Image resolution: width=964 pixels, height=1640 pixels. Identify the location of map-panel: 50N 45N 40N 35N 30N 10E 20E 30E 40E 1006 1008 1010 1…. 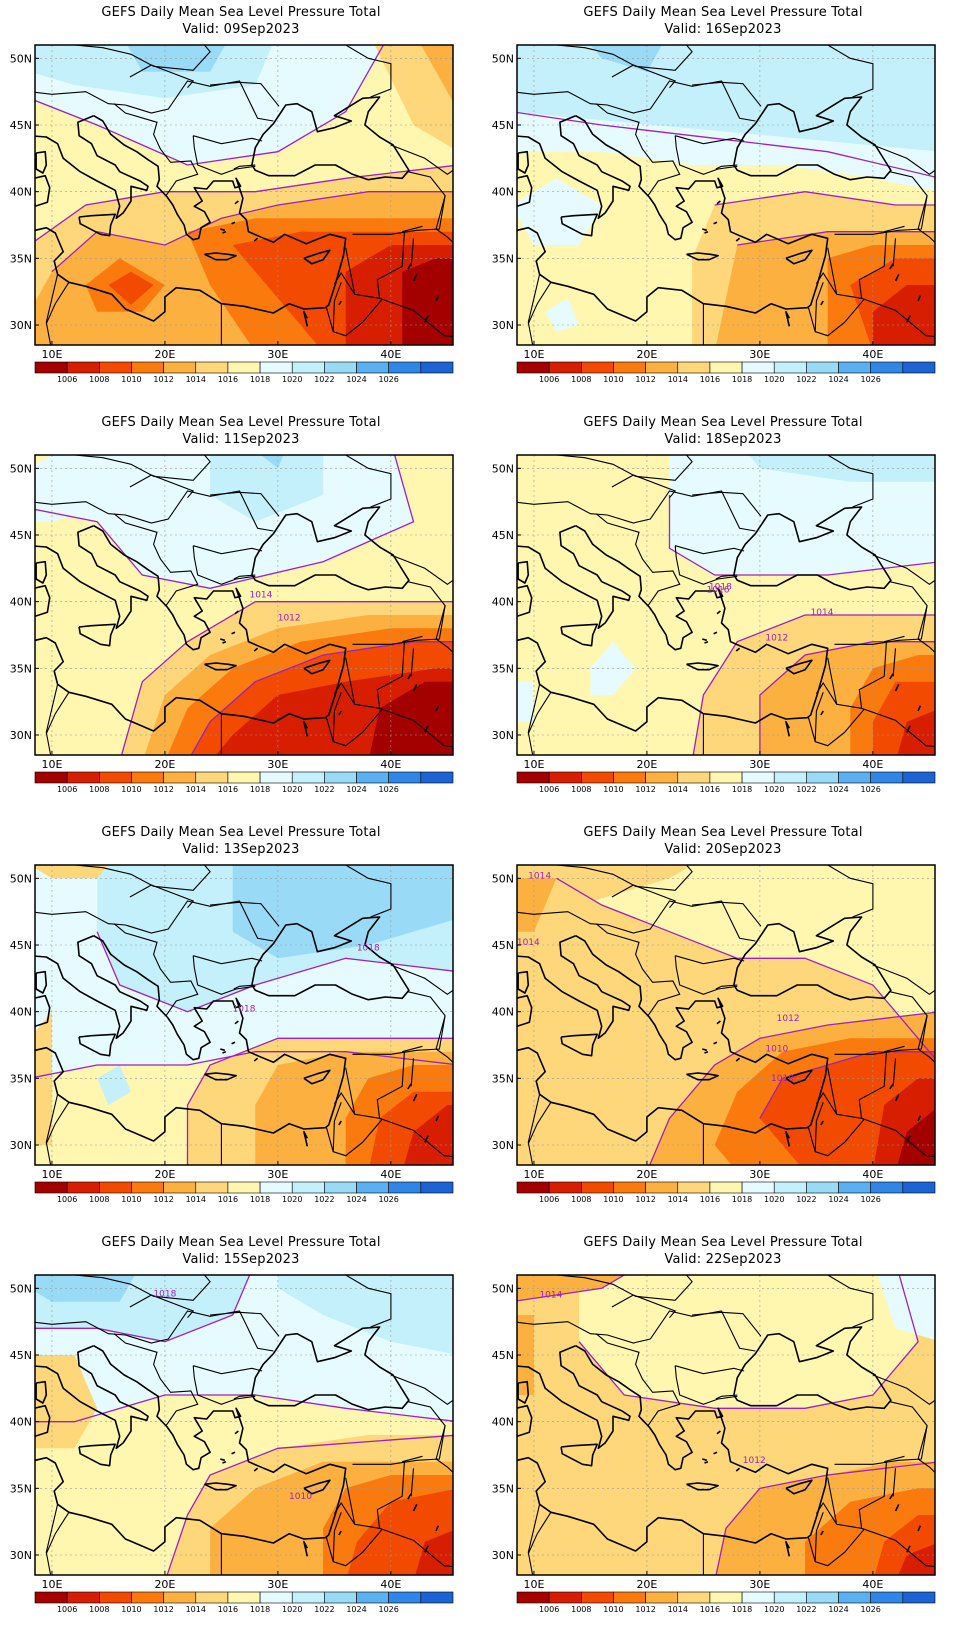
(241, 205).